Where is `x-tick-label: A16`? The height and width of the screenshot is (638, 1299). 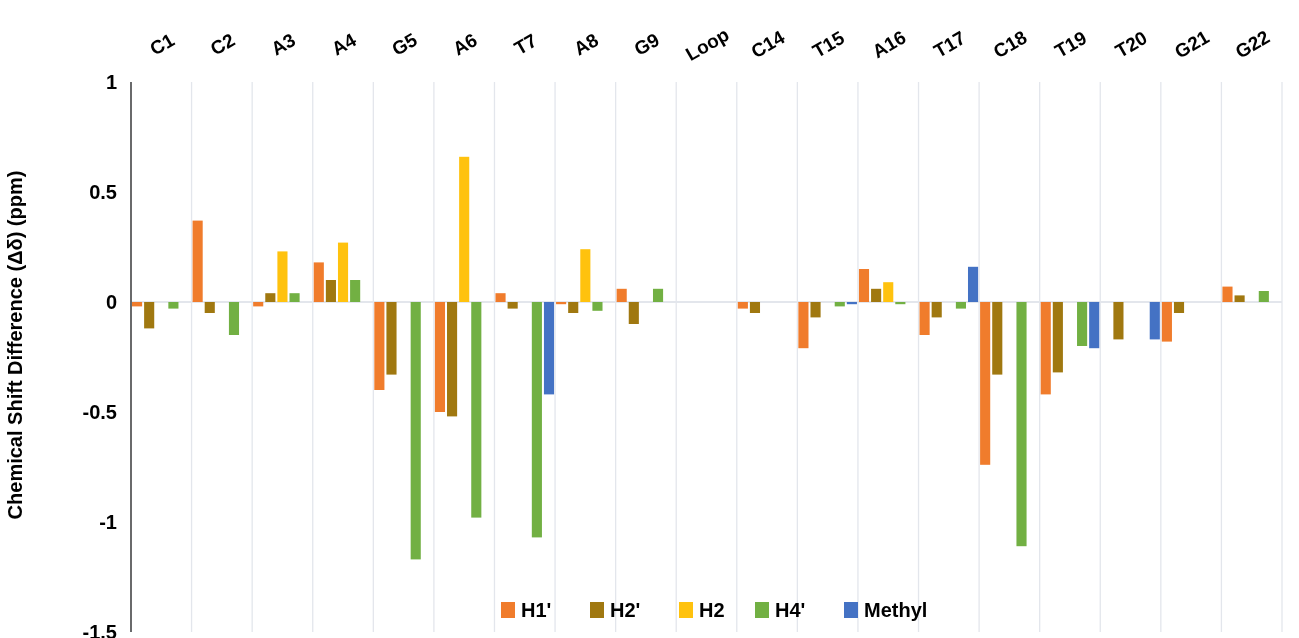 x-tick-label: A16 is located at coordinates (889, 44).